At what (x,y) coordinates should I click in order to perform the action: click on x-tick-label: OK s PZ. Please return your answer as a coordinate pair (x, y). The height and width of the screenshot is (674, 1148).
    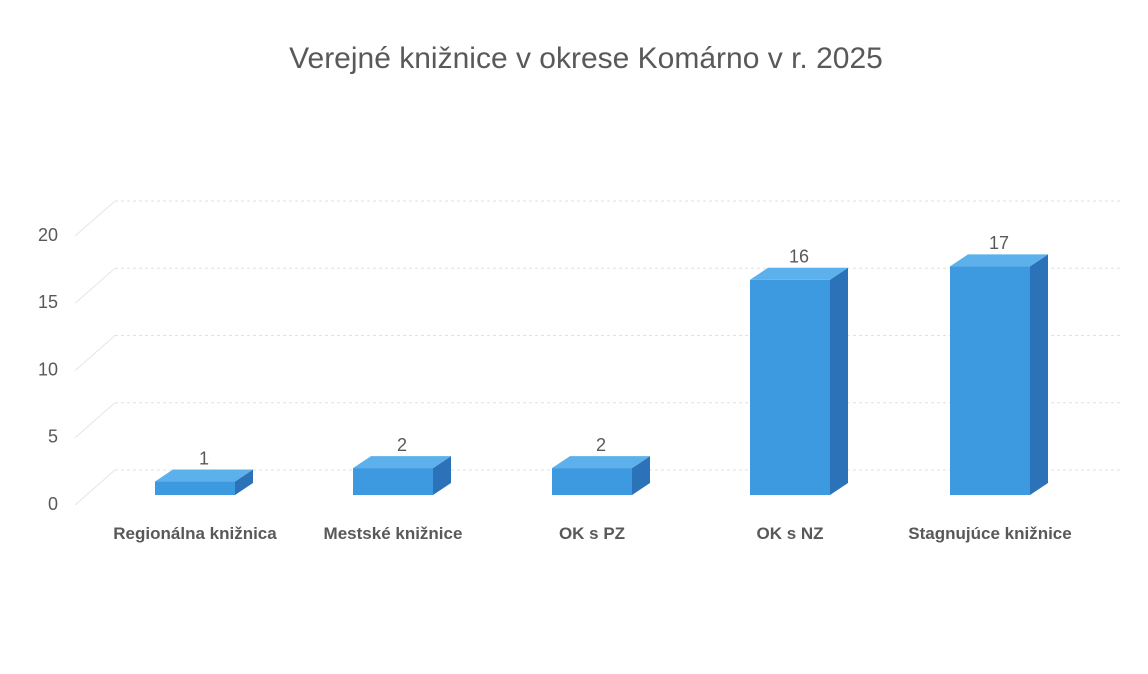
    Looking at the image, I should click on (592, 533).